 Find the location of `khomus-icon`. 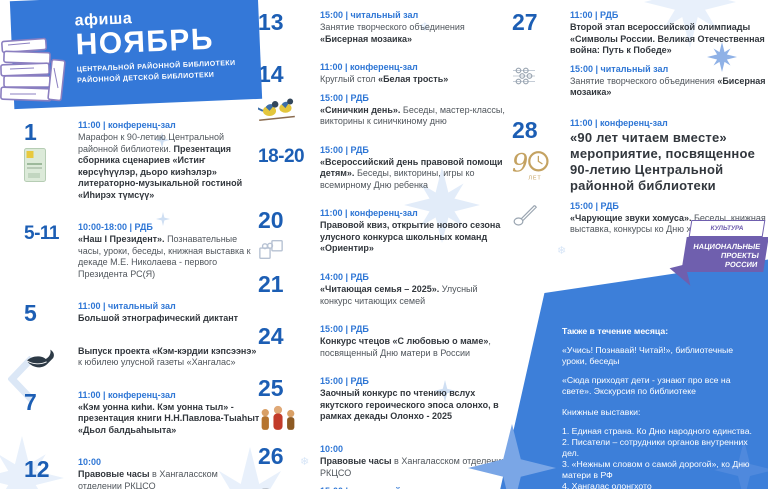

khomus-icon is located at coordinates (525, 215).